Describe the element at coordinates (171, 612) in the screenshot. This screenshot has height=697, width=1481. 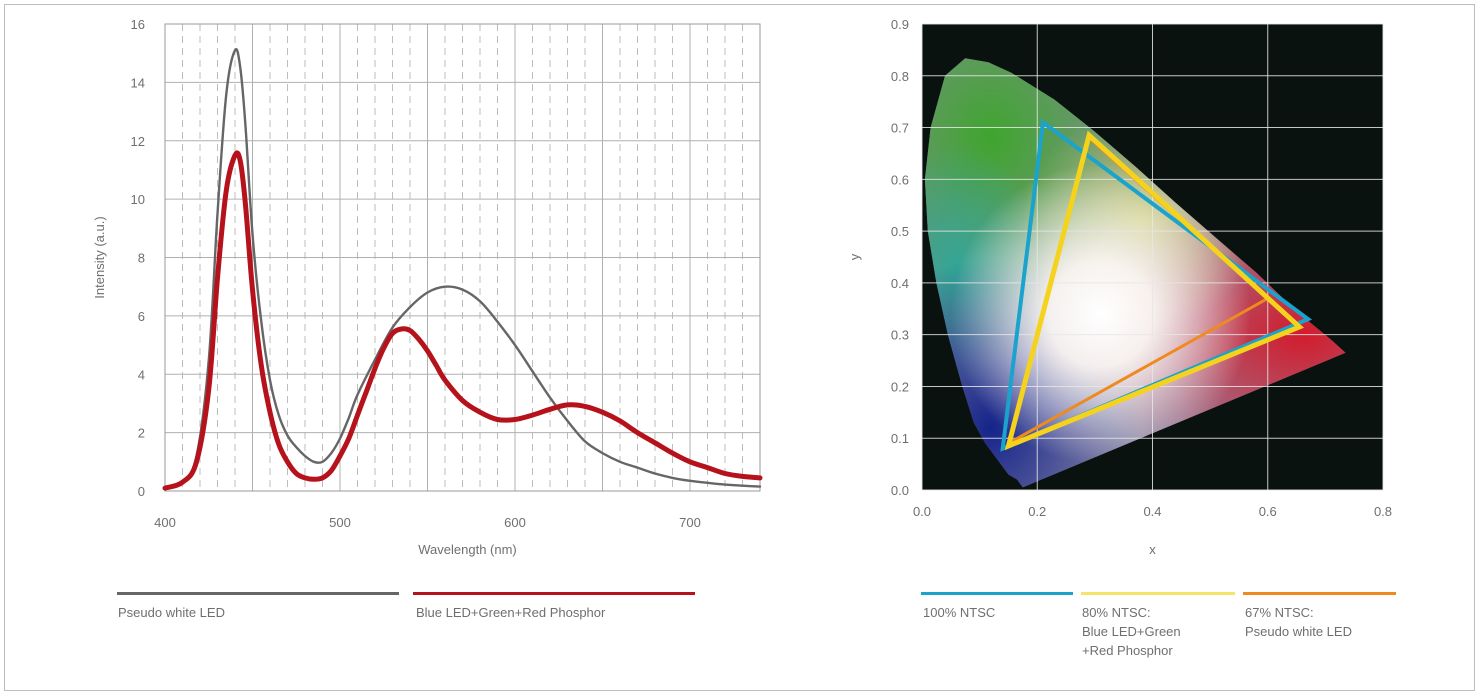
I see `legend-label-pseudo-white-led: Pseudo white LED` at that location.